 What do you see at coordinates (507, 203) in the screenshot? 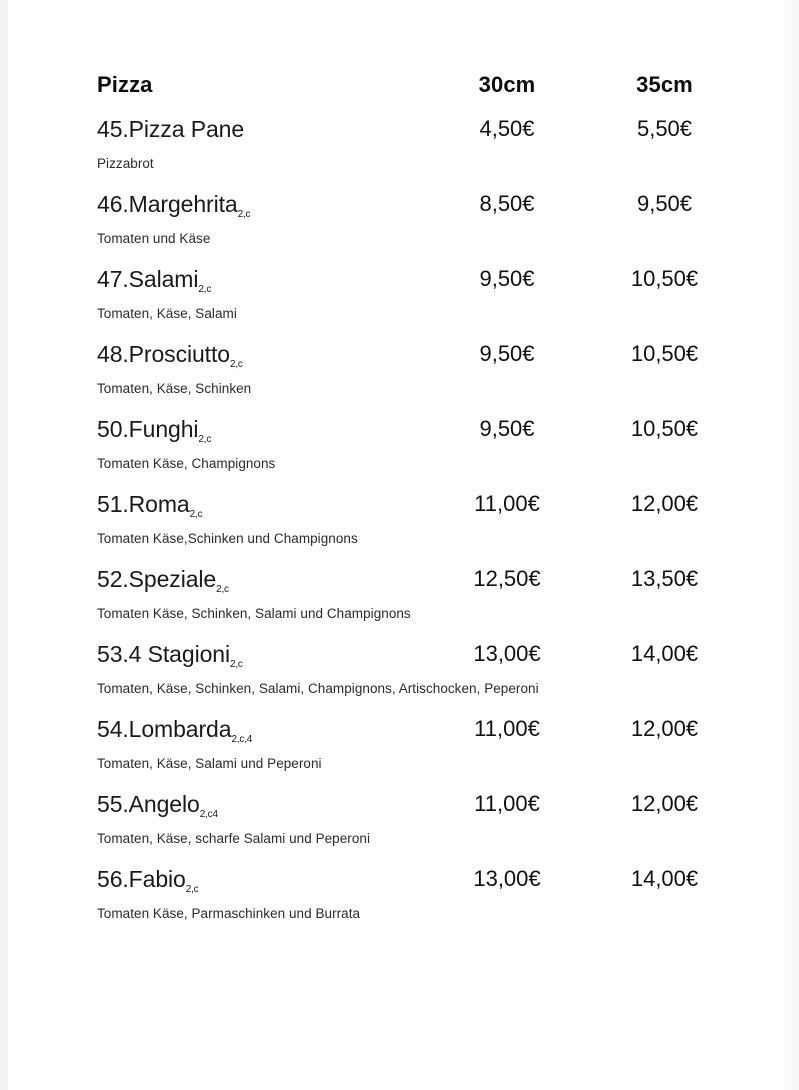
I see `menu-item-price-30cm: 8,50€` at bounding box center [507, 203].